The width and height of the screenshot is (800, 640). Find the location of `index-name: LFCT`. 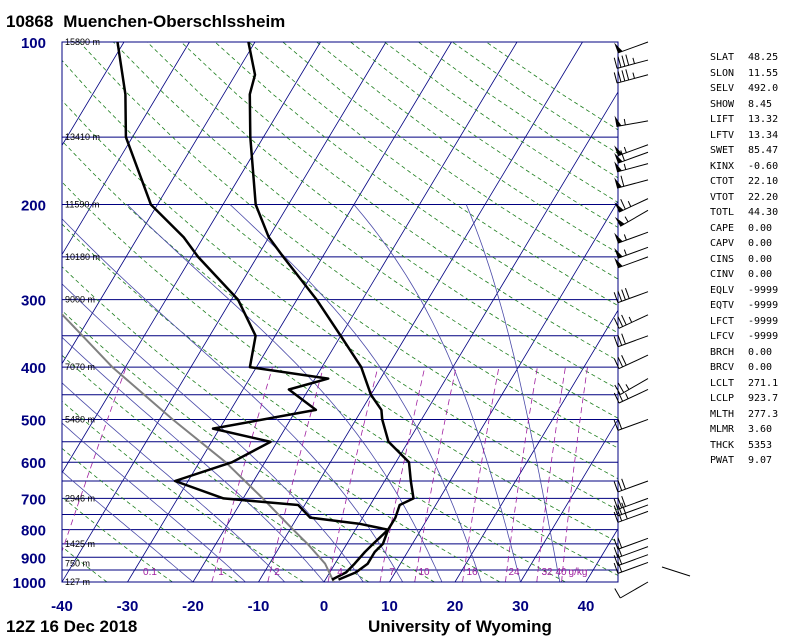

index-name: LFCT is located at coordinates (722, 321).